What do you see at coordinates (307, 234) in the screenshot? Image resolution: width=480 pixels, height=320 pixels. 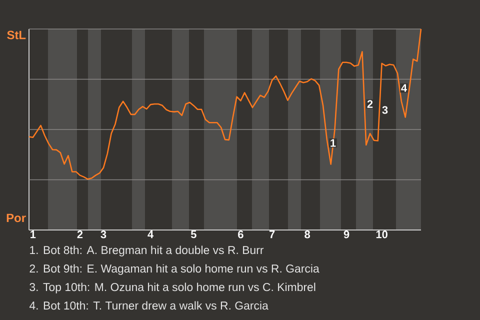 I see `x-tick-label: 8` at bounding box center [307, 234].